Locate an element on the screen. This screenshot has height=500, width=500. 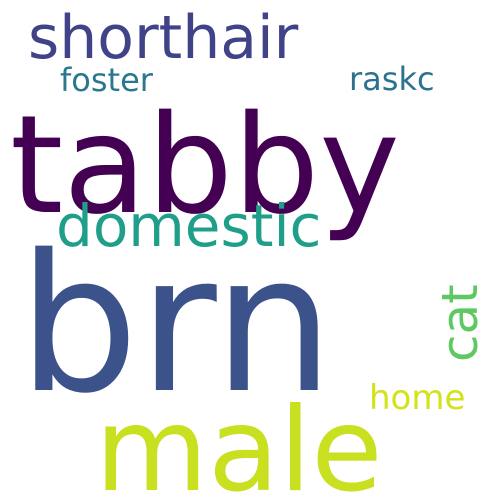
word-raskc: raskc is located at coordinates (392, 79).